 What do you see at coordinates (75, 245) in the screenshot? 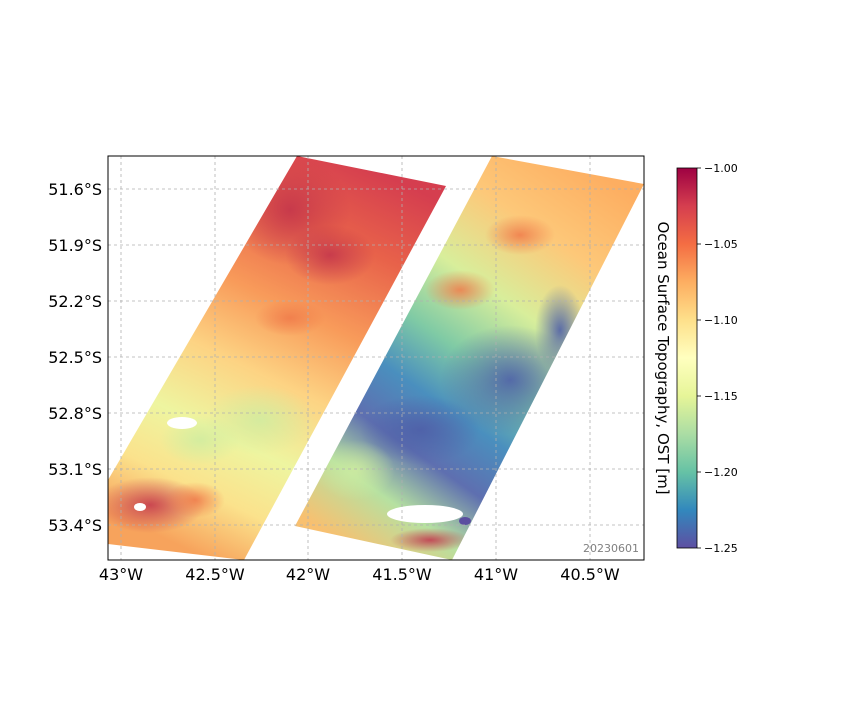
I see `lat-tick-label: 51.9°S` at bounding box center [75, 245].